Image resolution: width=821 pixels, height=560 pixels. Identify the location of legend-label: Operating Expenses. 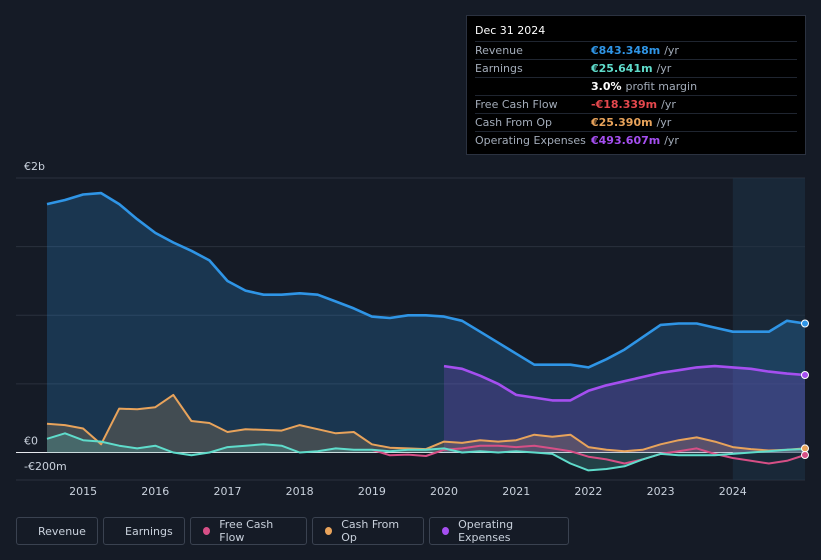
(486, 531).